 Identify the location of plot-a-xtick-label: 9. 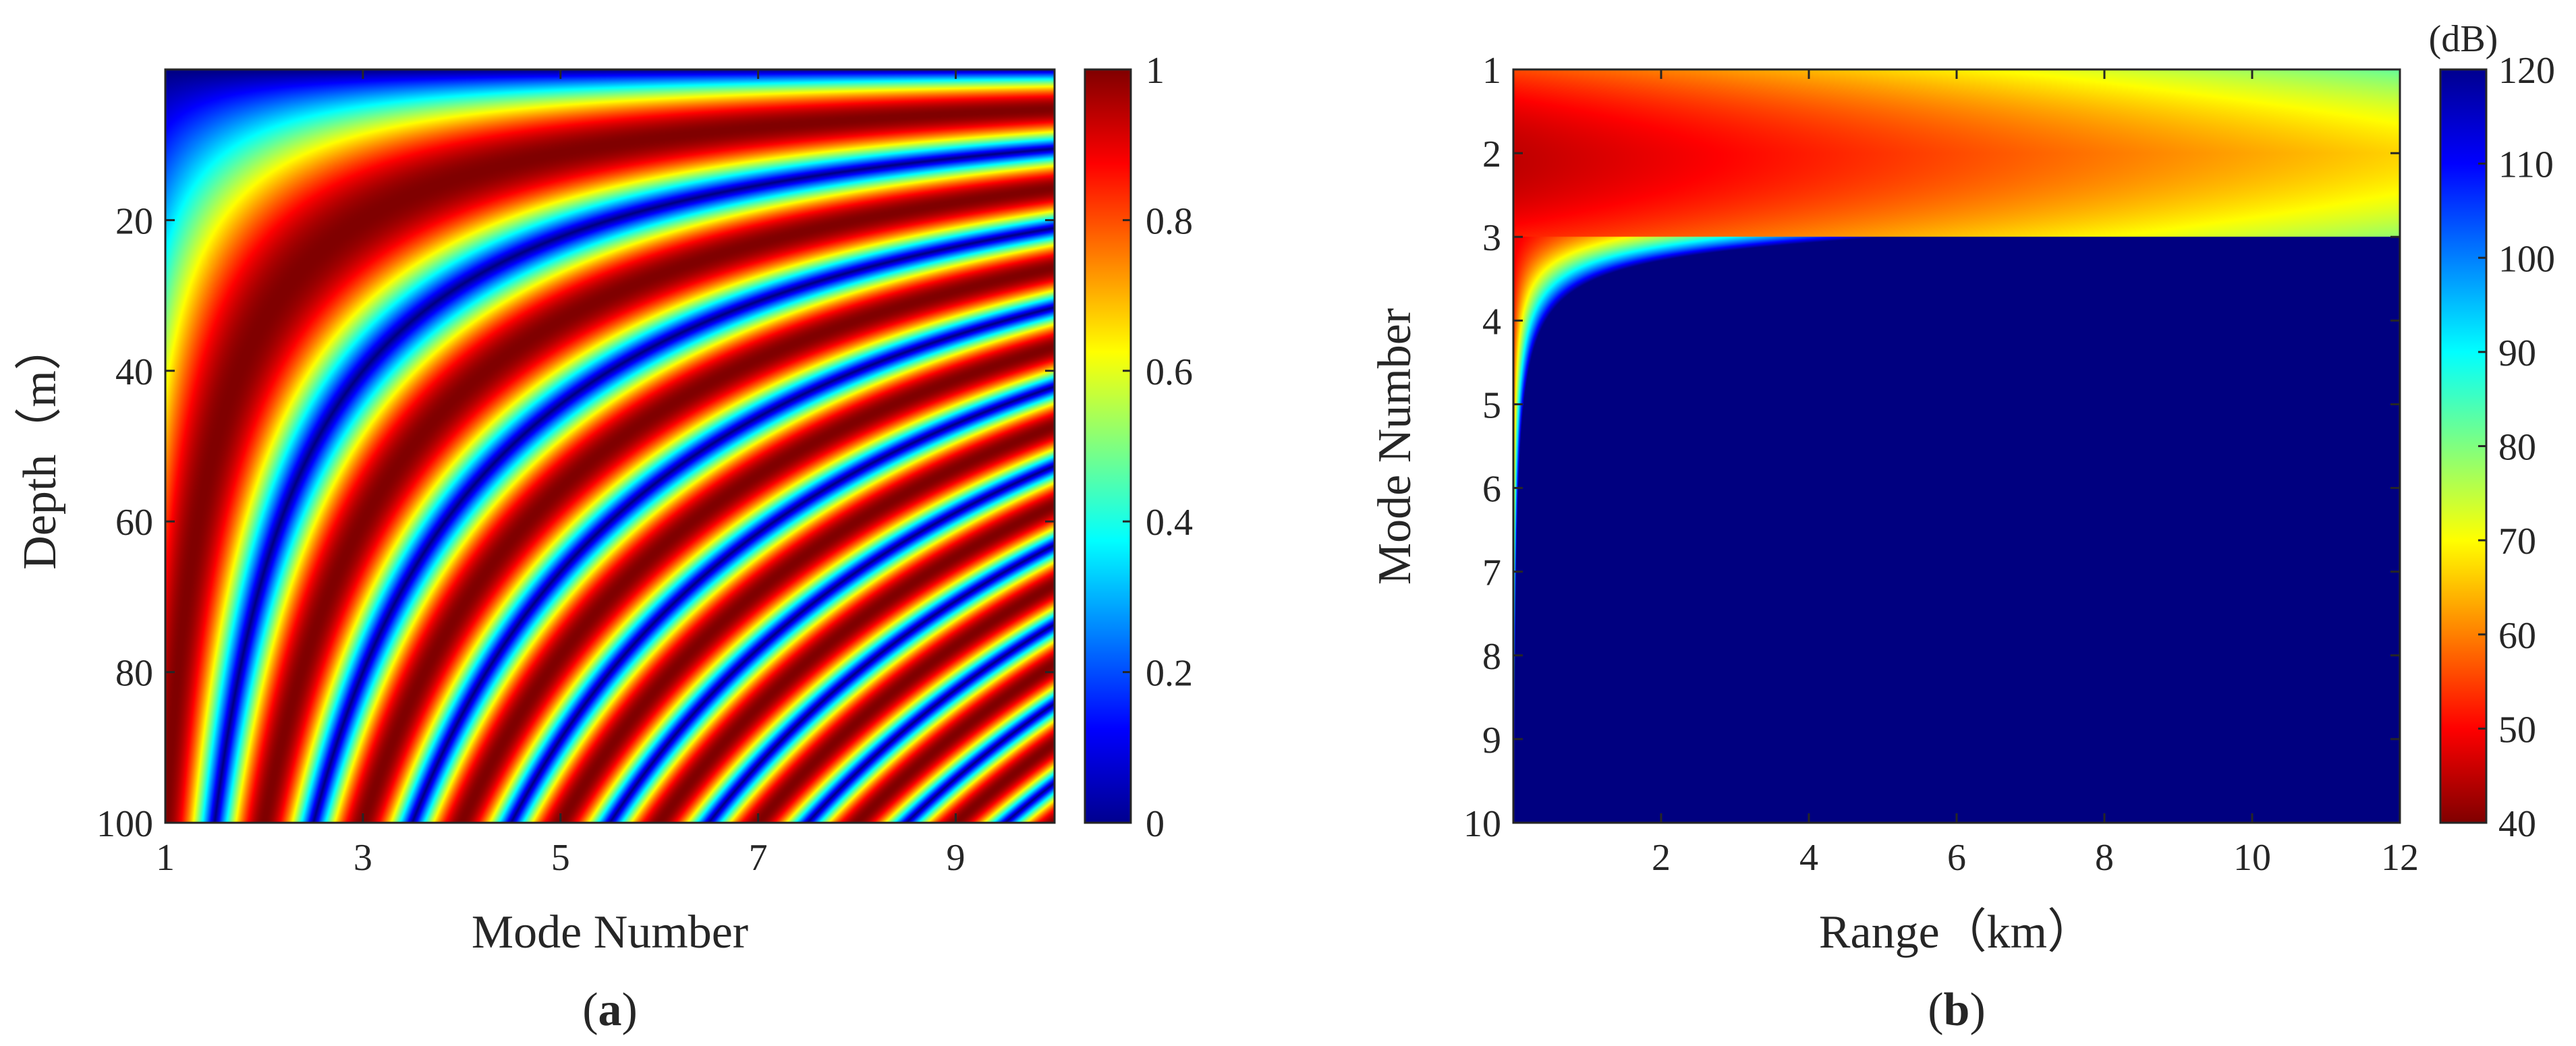
(956, 858).